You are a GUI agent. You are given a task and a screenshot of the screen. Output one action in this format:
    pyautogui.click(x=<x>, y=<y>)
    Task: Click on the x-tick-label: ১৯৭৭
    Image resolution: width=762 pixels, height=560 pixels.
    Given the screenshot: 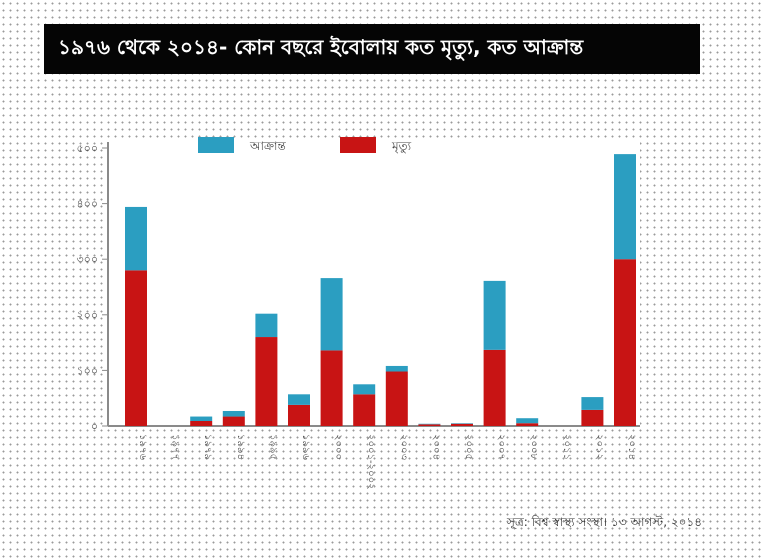 What is the action you would take?
    pyautogui.click(x=175, y=447)
    